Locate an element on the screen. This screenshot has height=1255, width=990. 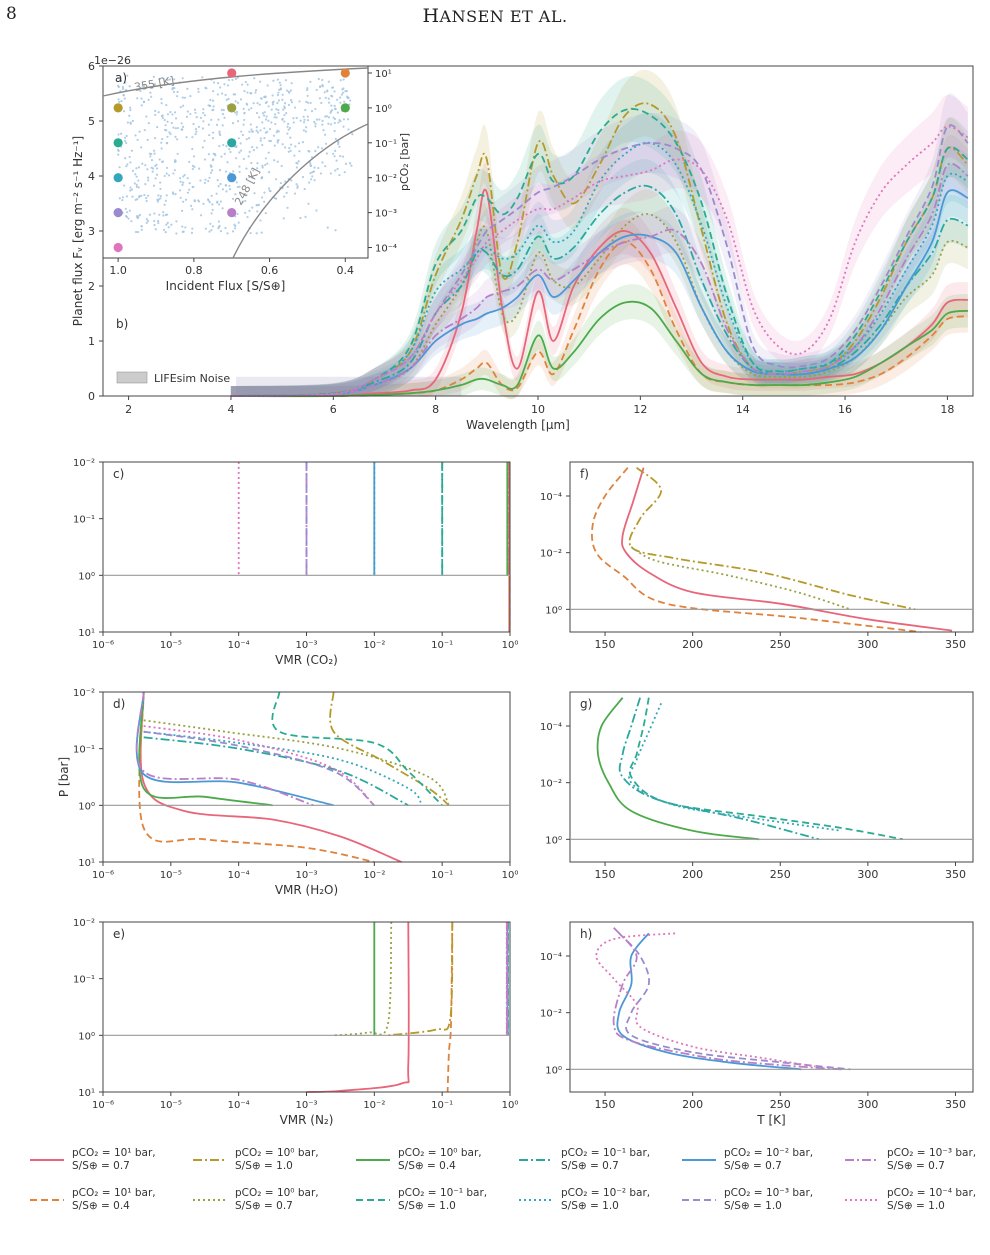
temperature-y-tick-label: 10⁻⁴ is located at coordinates (551, 957).